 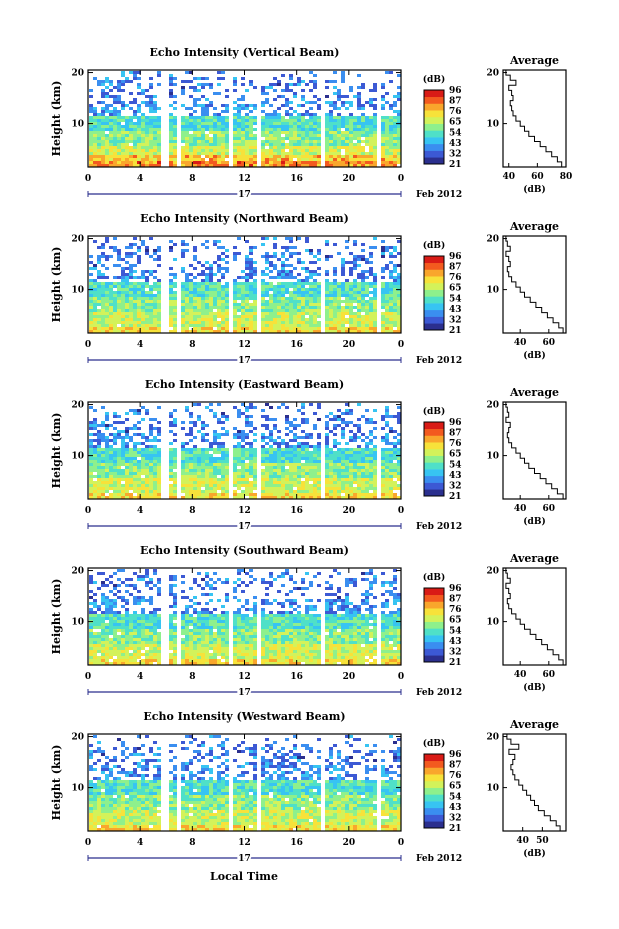 What do you see at coordinates (492, 457) in the screenshot?
I see `profile-y-tick-label: 10` at bounding box center [492, 457].